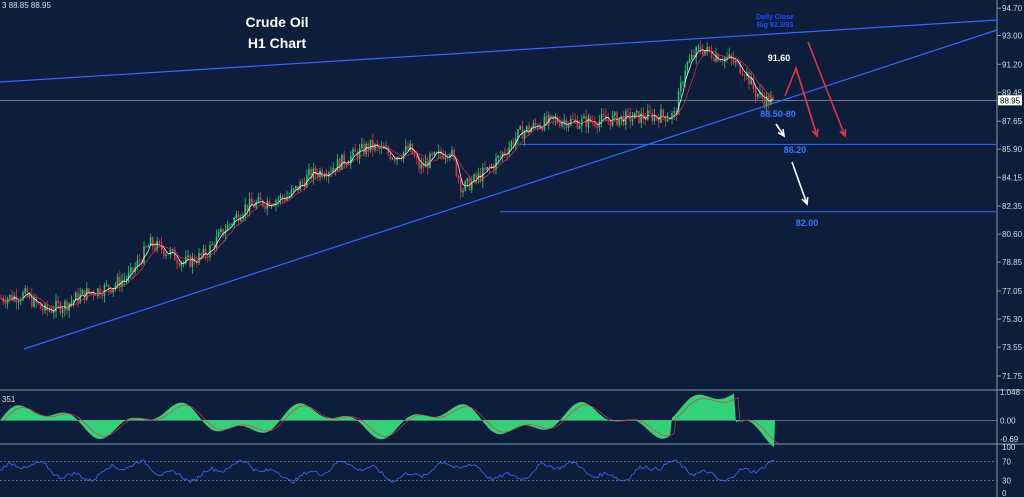 This screenshot has height=497, width=1024. I want to click on rsi-tick-label: 30, so click(1006, 481).